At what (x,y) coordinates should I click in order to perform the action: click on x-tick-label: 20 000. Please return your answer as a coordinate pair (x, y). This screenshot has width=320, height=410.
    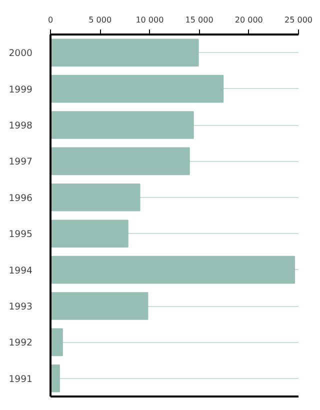
    Looking at the image, I should click on (248, 20).